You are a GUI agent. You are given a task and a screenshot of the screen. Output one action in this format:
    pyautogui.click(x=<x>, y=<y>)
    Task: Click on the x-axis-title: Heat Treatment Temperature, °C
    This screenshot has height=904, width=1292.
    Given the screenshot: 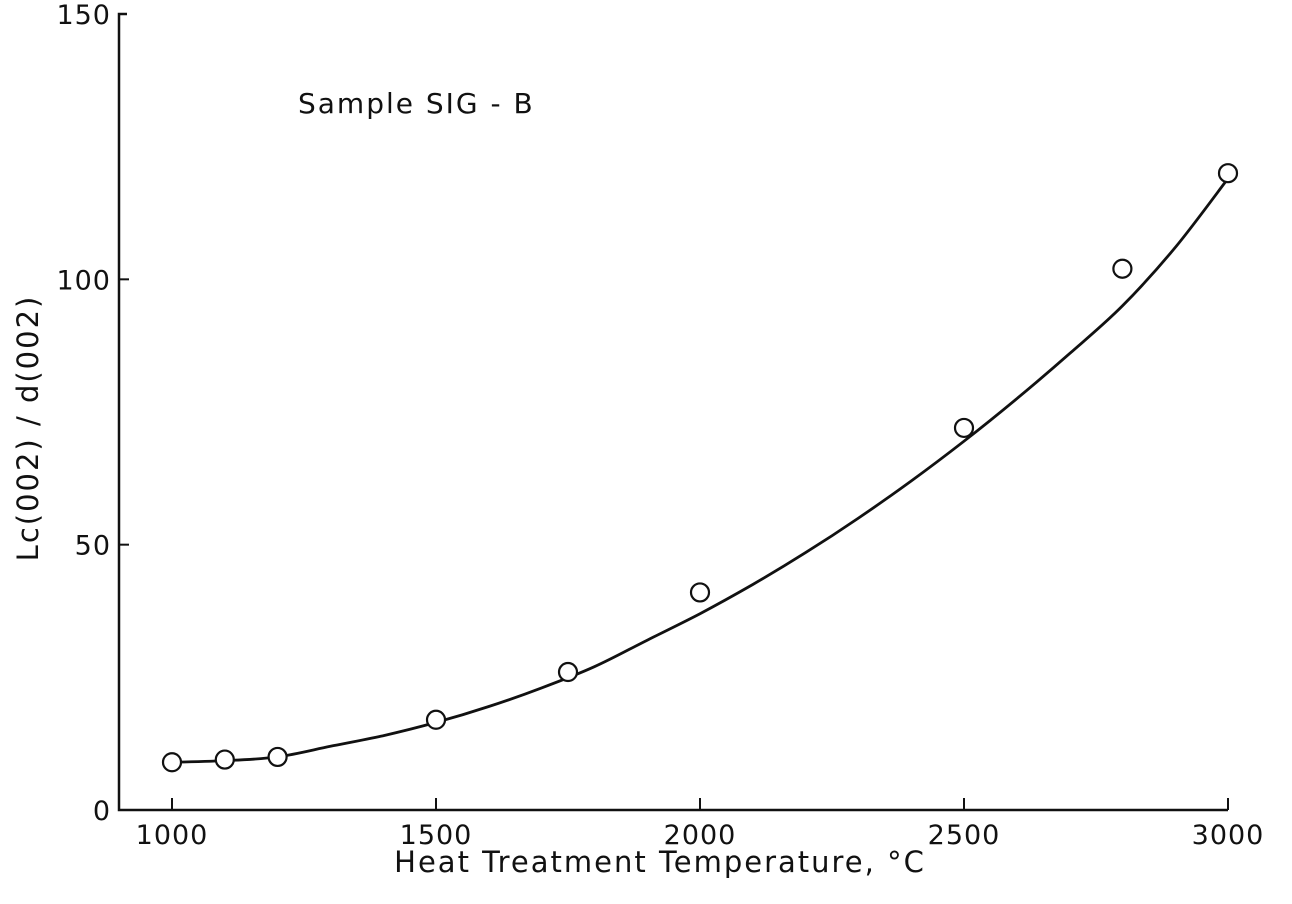 What is the action you would take?
    pyautogui.click(x=660, y=862)
    